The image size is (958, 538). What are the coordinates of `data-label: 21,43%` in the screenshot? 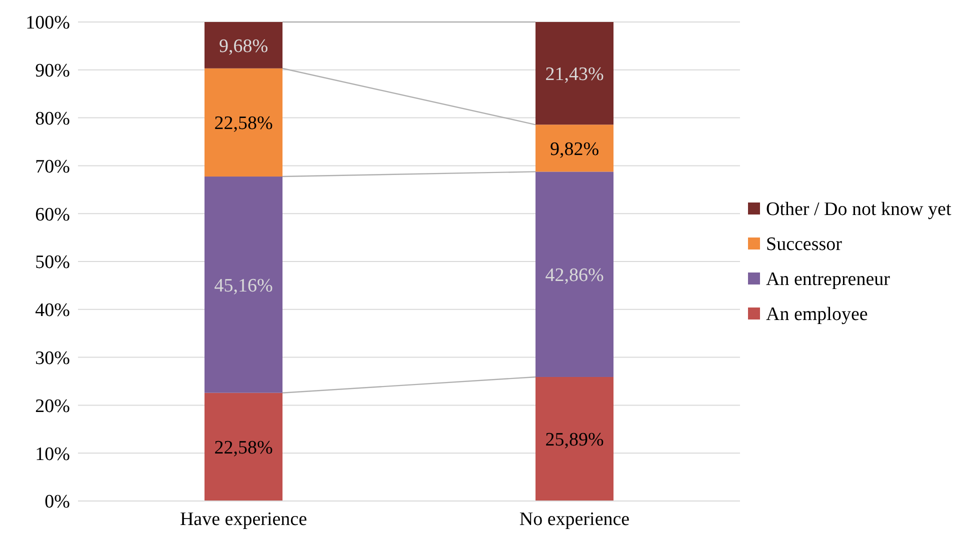 It's located at (574, 74).